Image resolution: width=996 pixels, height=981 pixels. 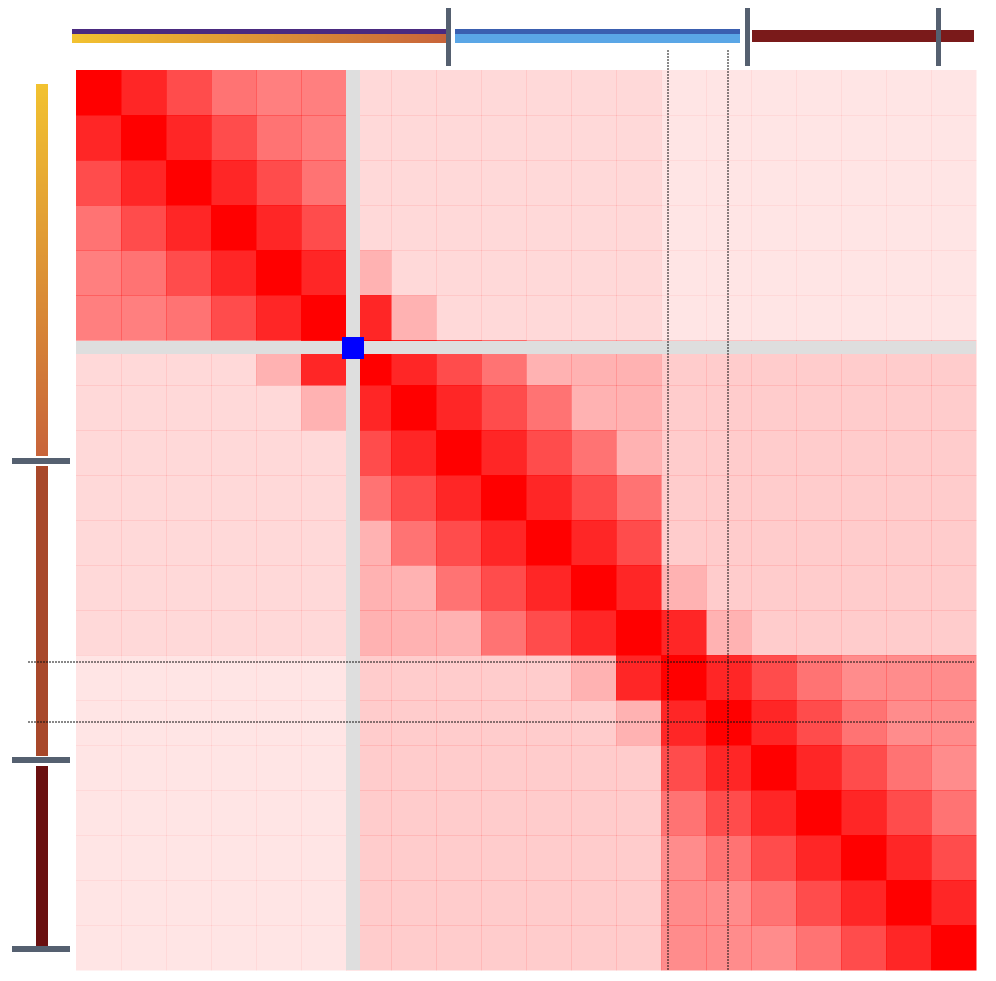 What do you see at coordinates (353, 348) in the screenshot?
I see `selection-marker` at bounding box center [353, 348].